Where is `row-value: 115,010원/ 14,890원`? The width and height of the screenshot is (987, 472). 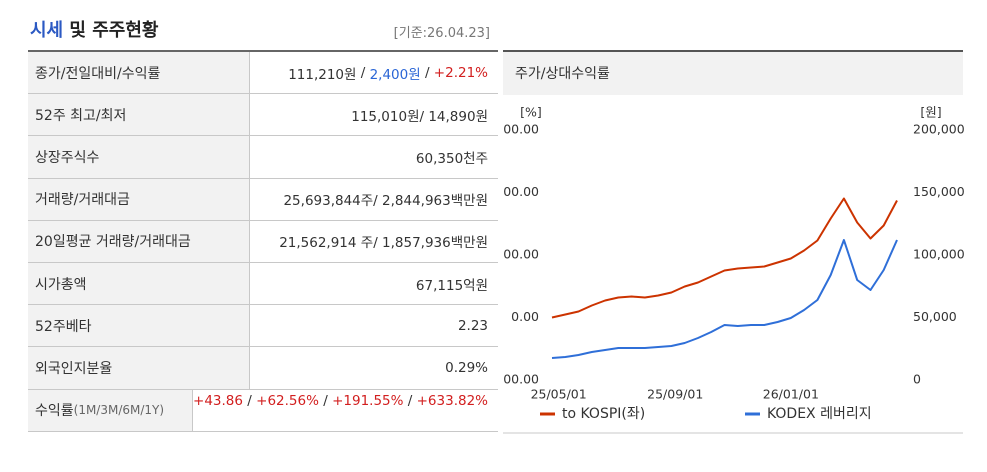
row-value: 115,010원/ 14,890원 is located at coordinates (374, 114).